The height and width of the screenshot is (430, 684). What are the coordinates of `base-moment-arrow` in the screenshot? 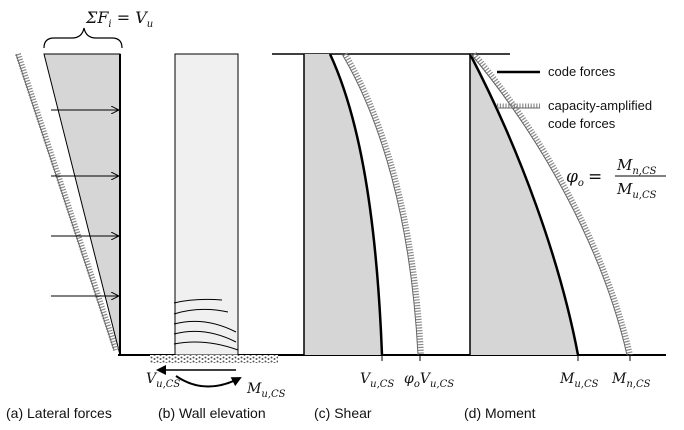 It's located at (208, 381).